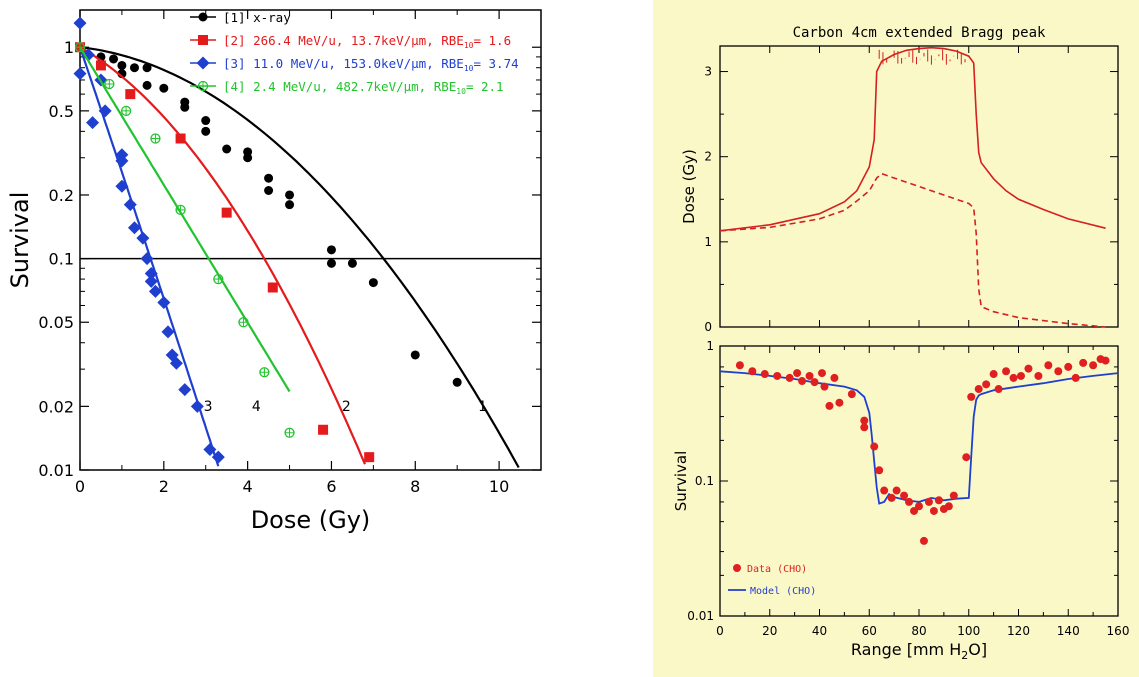 Image resolution: width=1139 pixels, height=677 pixels. I want to click on x-tick-label: 4, so click(248, 486).